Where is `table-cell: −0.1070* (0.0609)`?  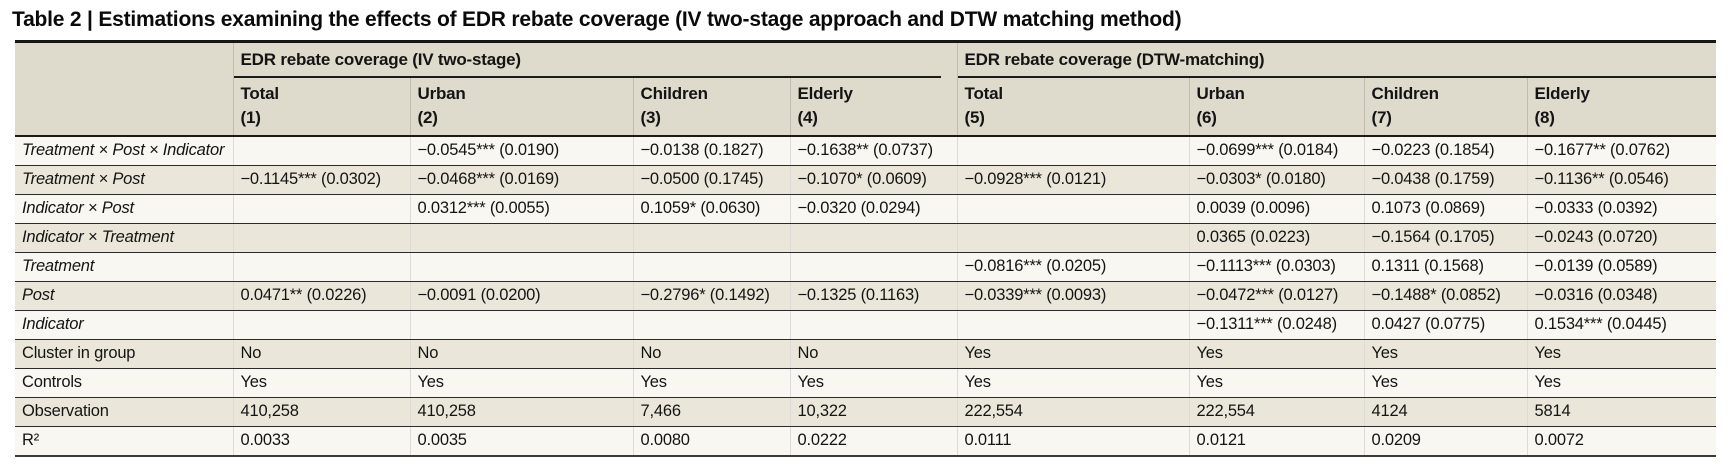
table-cell: −0.1070* (0.0609) is located at coordinates (873, 180).